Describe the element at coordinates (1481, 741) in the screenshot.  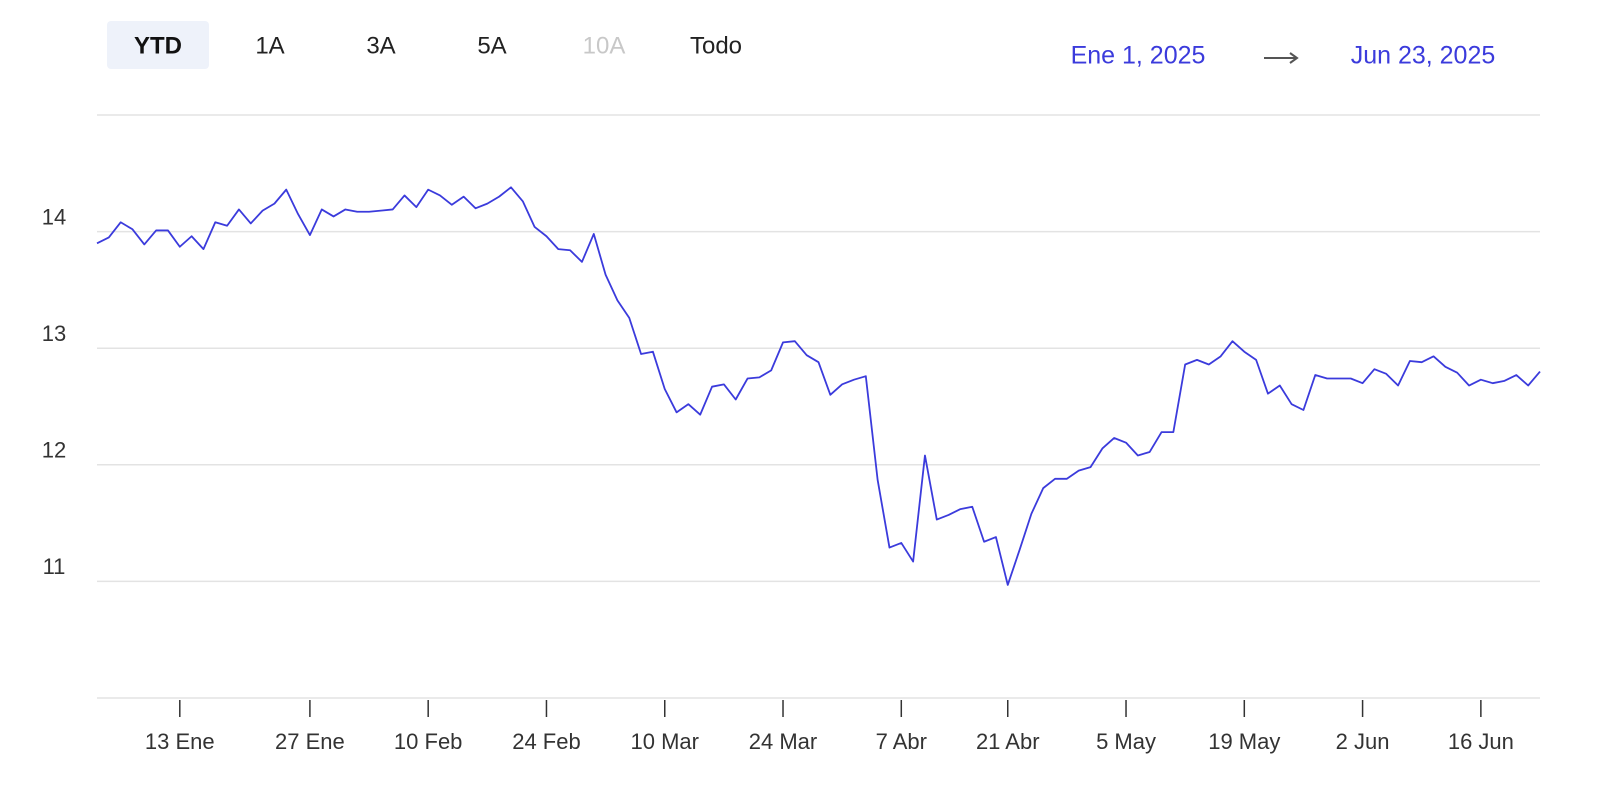
I see `x-tick-label: 16 Jun` at that location.